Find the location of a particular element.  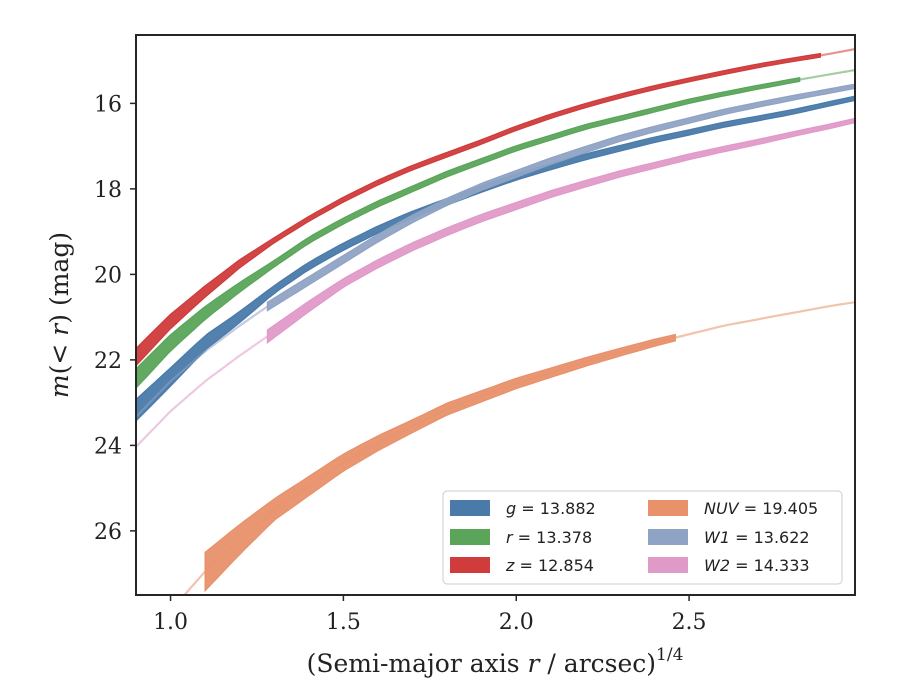

legend-item-nuv: NUV = 19.405 is located at coordinates (733, 508).